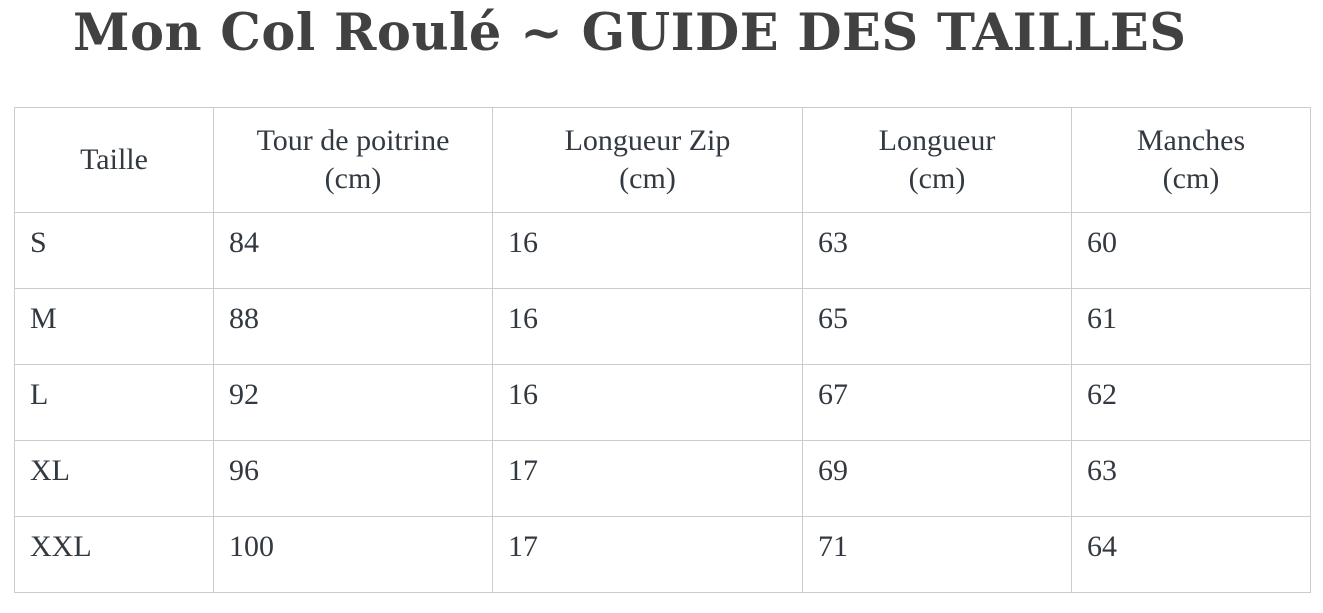 This screenshot has width=1323, height=613. I want to click on table-row-l: L 92 16 67 62, so click(662, 402).